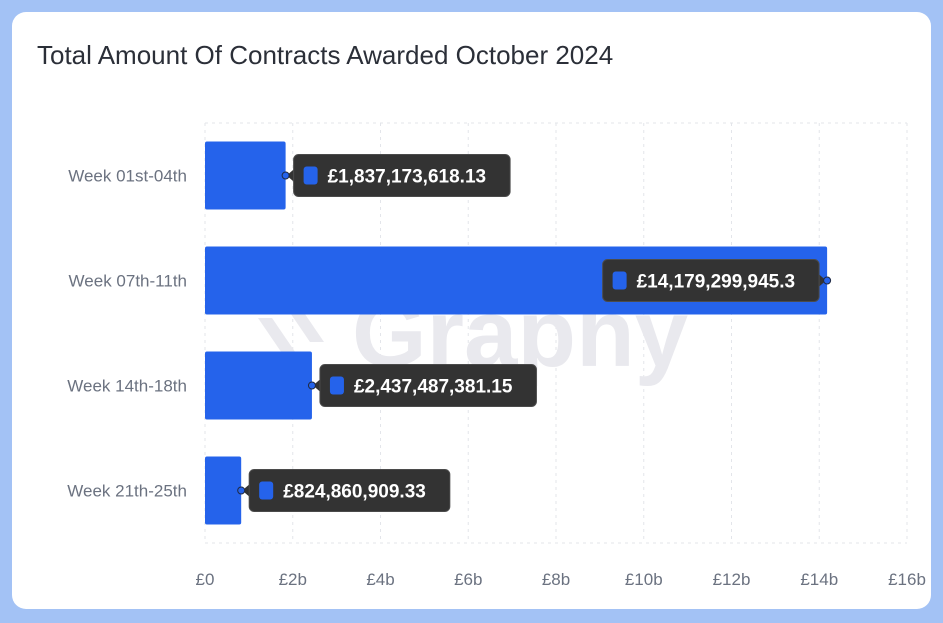  Describe the element at coordinates (128, 281) in the screenshot. I see `category-label: Week 07th-11th` at that location.